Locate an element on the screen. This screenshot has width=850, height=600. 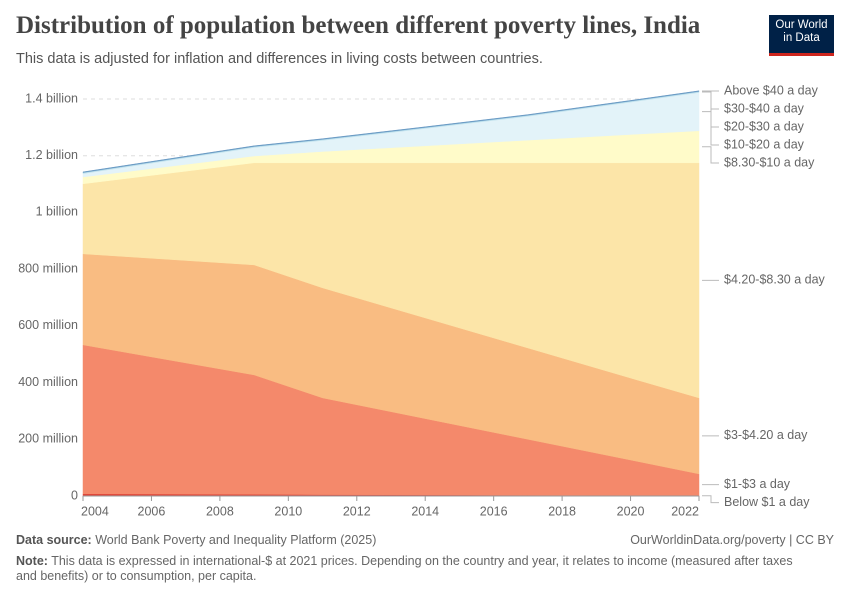
url: OurWorldinData.org/poverty | CC BY is located at coordinates (732, 540).